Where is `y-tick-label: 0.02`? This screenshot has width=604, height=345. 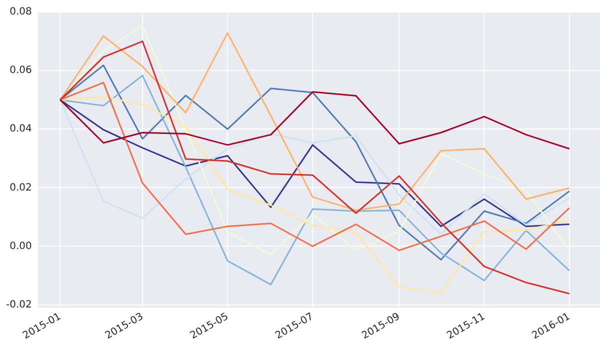 y-tick-label: 0.02 is located at coordinates (21, 188).